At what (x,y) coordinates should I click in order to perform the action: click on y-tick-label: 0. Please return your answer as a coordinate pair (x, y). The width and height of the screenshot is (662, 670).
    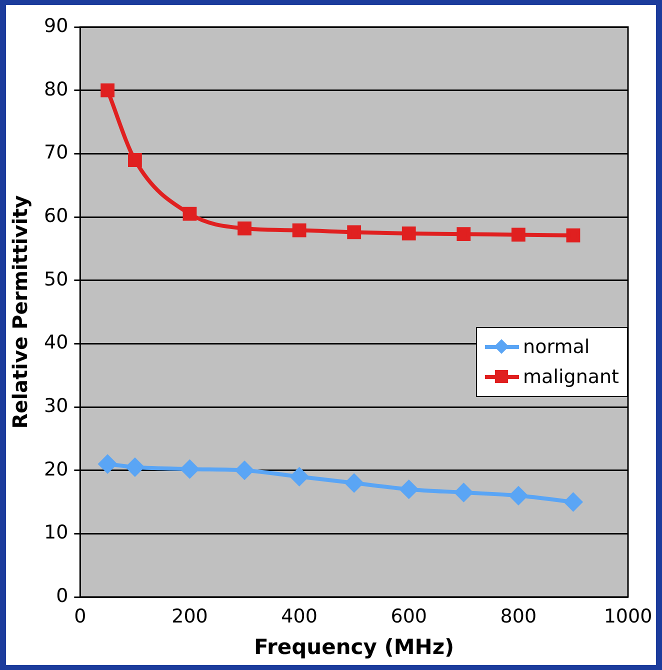
    Looking at the image, I should click on (62, 595).